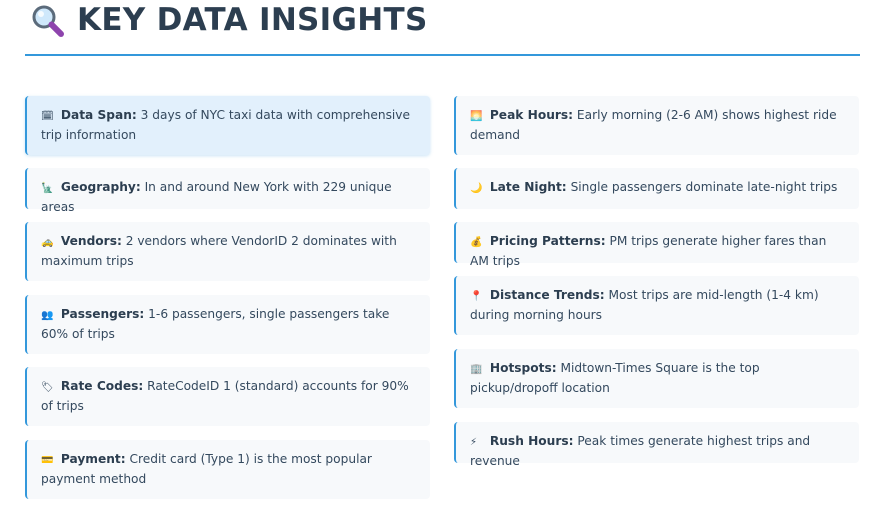  I want to click on pin-icon: 📍, so click(476, 296).